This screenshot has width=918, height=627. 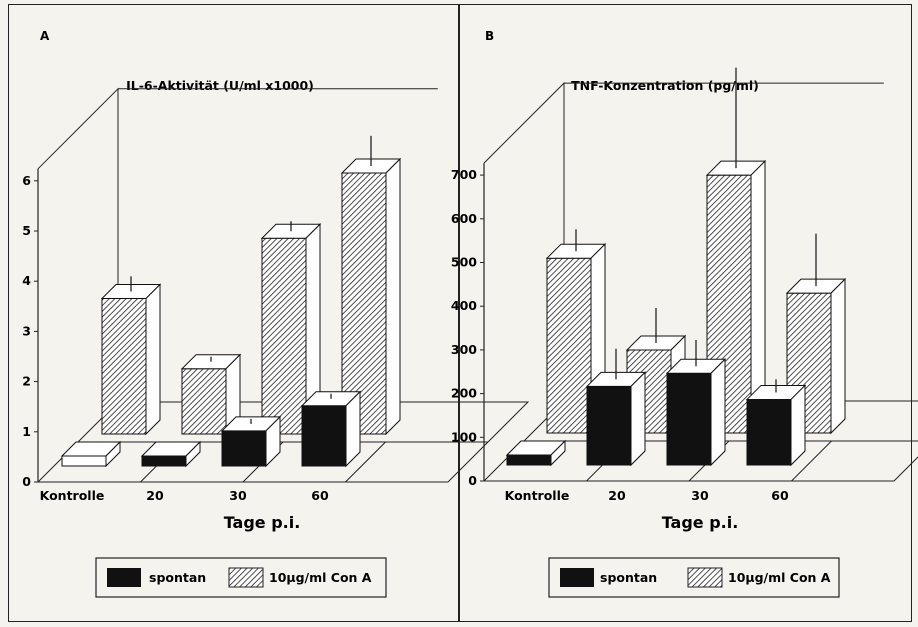 What do you see at coordinates (26, 381) in the screenshot?
I see `y-tick-label: 2` at bounding box center [26, 381].